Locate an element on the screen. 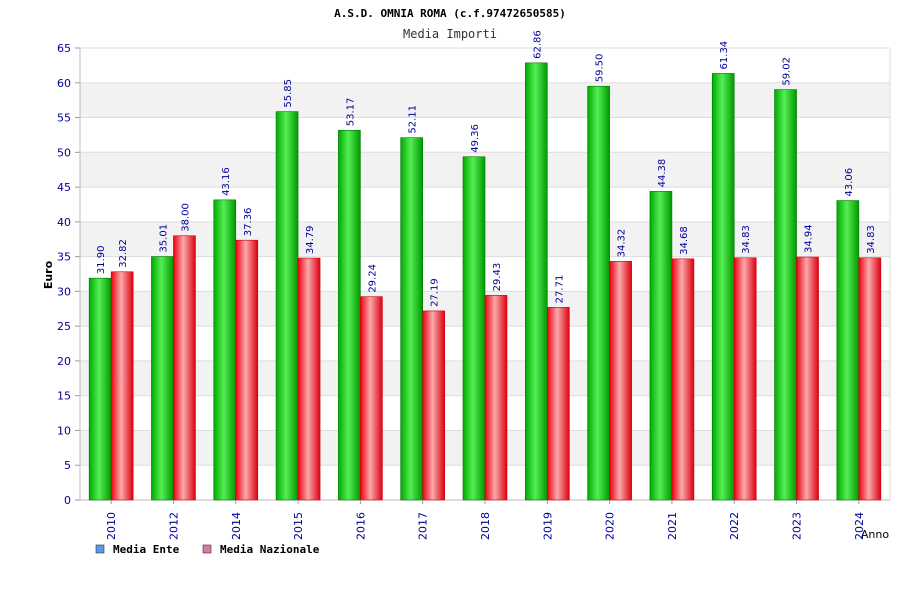 The height and width of the screenshot is (605, 900). chart-subtitle: Media Importi is located at coordinates (450, 34).